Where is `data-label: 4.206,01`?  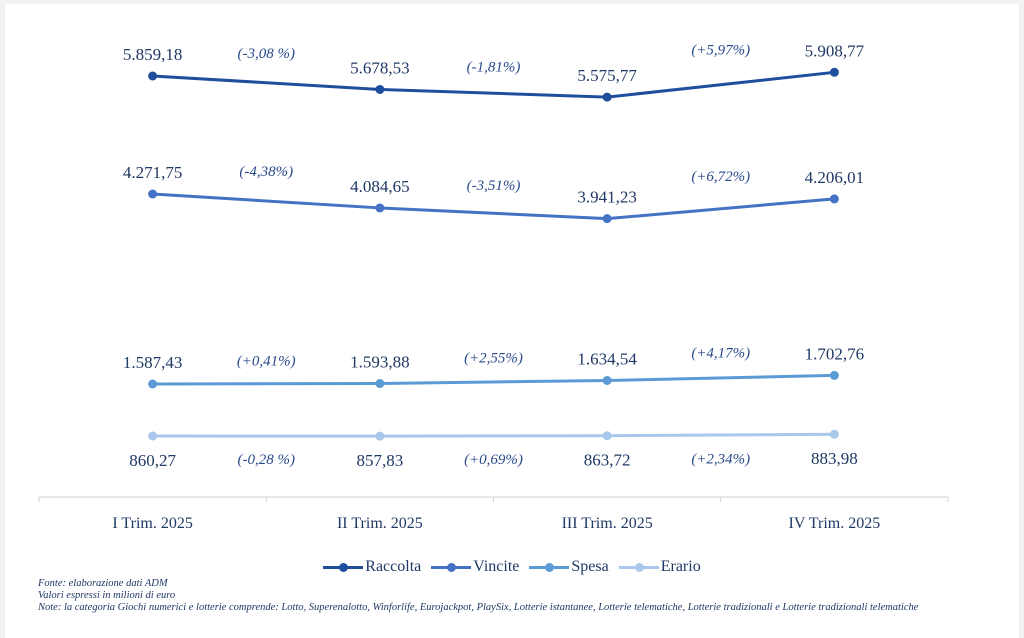
data-label: 4.206,01 is located at coordinates (835, 177).